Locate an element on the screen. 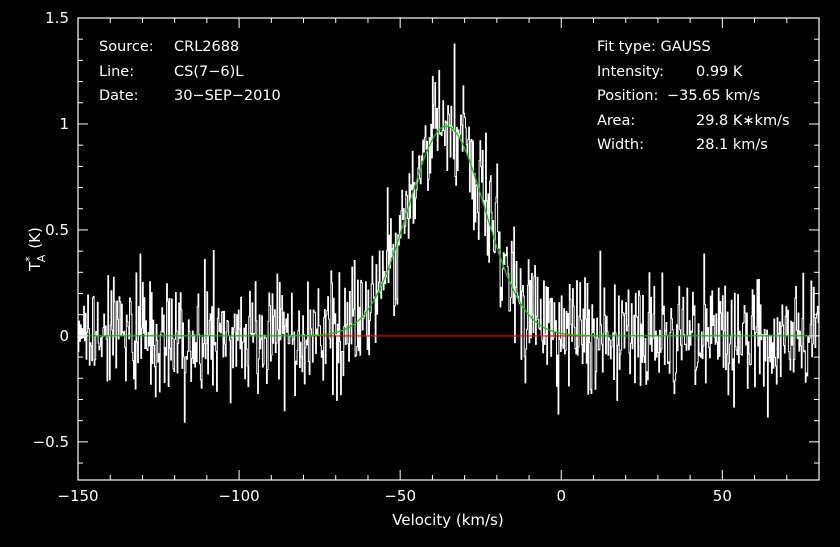 This screenshot has height=547, width=840. y-axis-label-unit: (K) is located at coordinates (35, 238).